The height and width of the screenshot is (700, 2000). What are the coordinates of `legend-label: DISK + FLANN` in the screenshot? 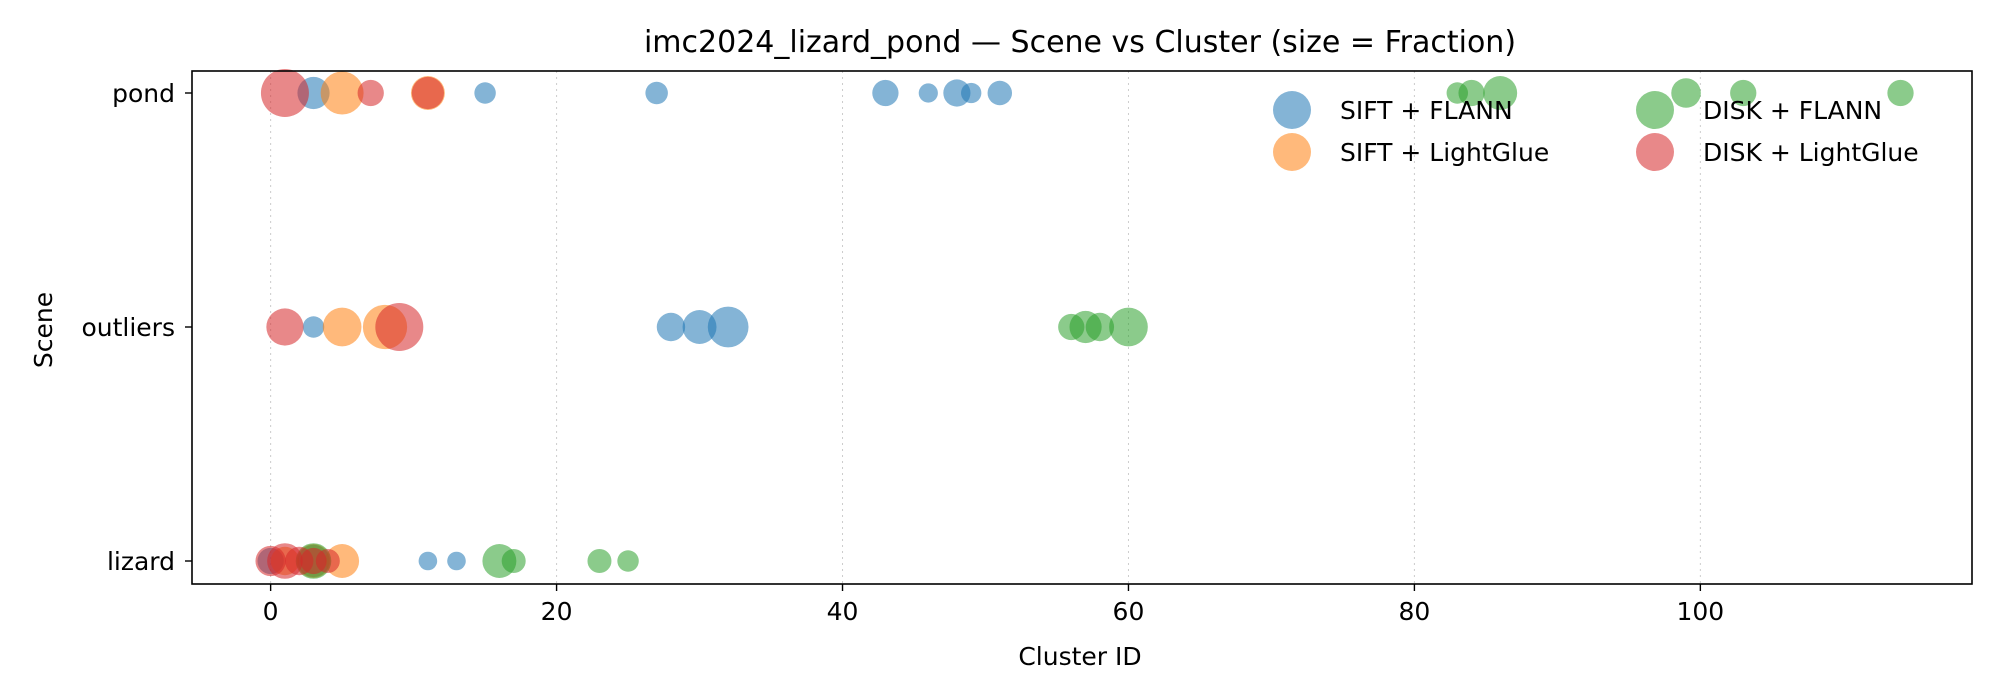 It's located at (1792, 110).